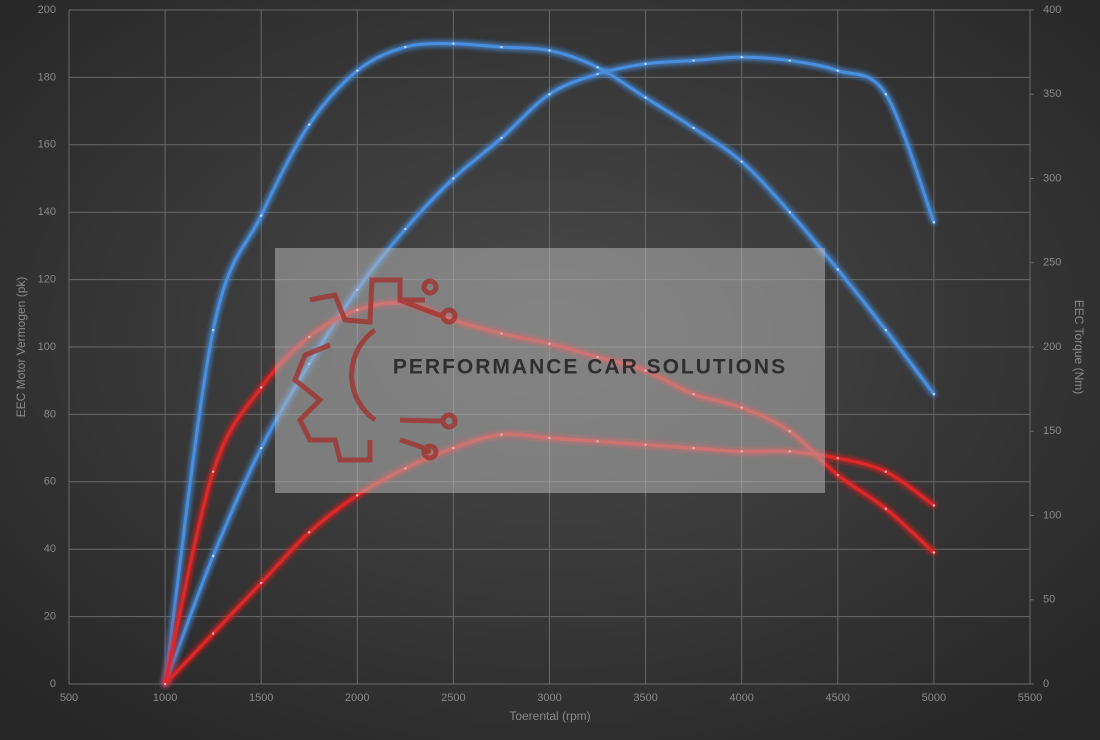 This screenshot has width=1100, height=740. Describe the element at coordinates (21, 347) in the screenshot. I see `y-axis-title: EEC Motor Vermogen (pk)` at that location.